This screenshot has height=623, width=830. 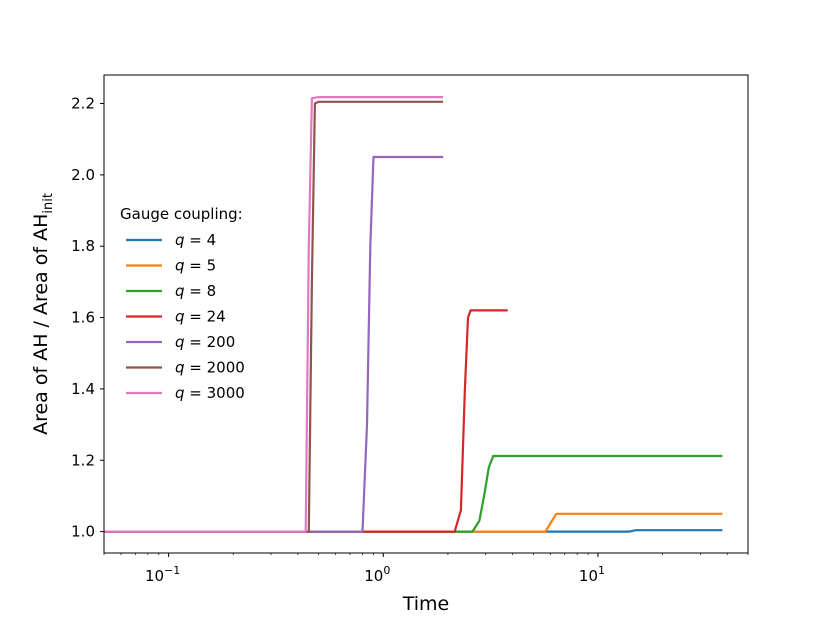 What do you see at coordinates (172, 570) in the screenshot?
I see `x-tick-label-exponent: −1` at bounding box center [172, 570].